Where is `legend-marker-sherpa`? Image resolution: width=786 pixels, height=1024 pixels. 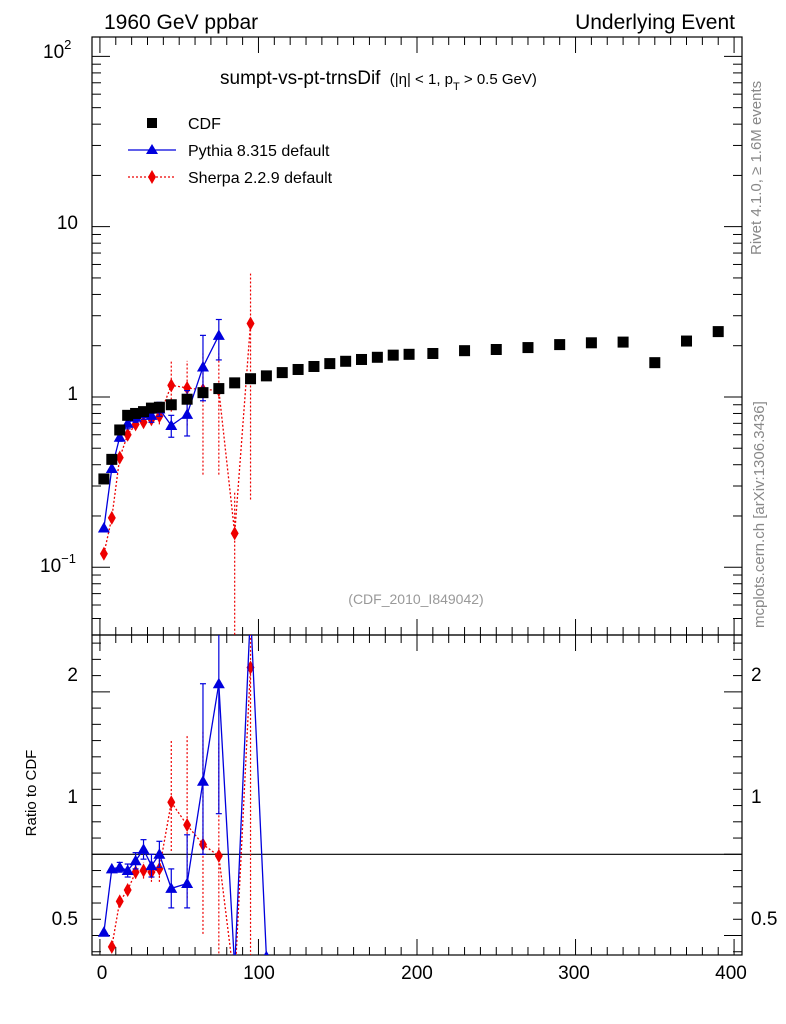 legend-marker-sherpa is located at coordinates (152, 177).